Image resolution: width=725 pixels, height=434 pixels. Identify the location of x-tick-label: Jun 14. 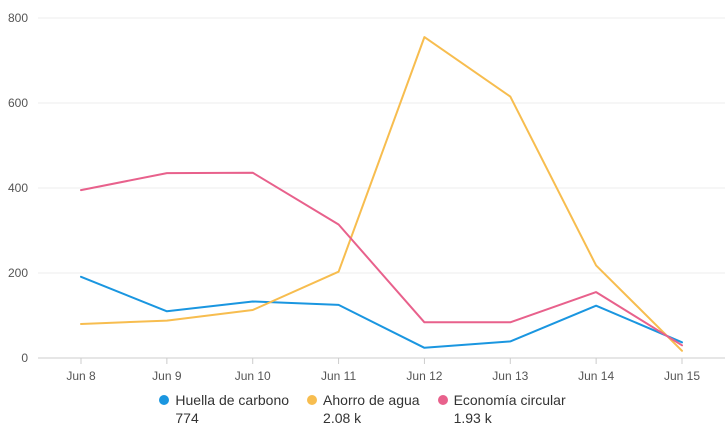
(596, 376).